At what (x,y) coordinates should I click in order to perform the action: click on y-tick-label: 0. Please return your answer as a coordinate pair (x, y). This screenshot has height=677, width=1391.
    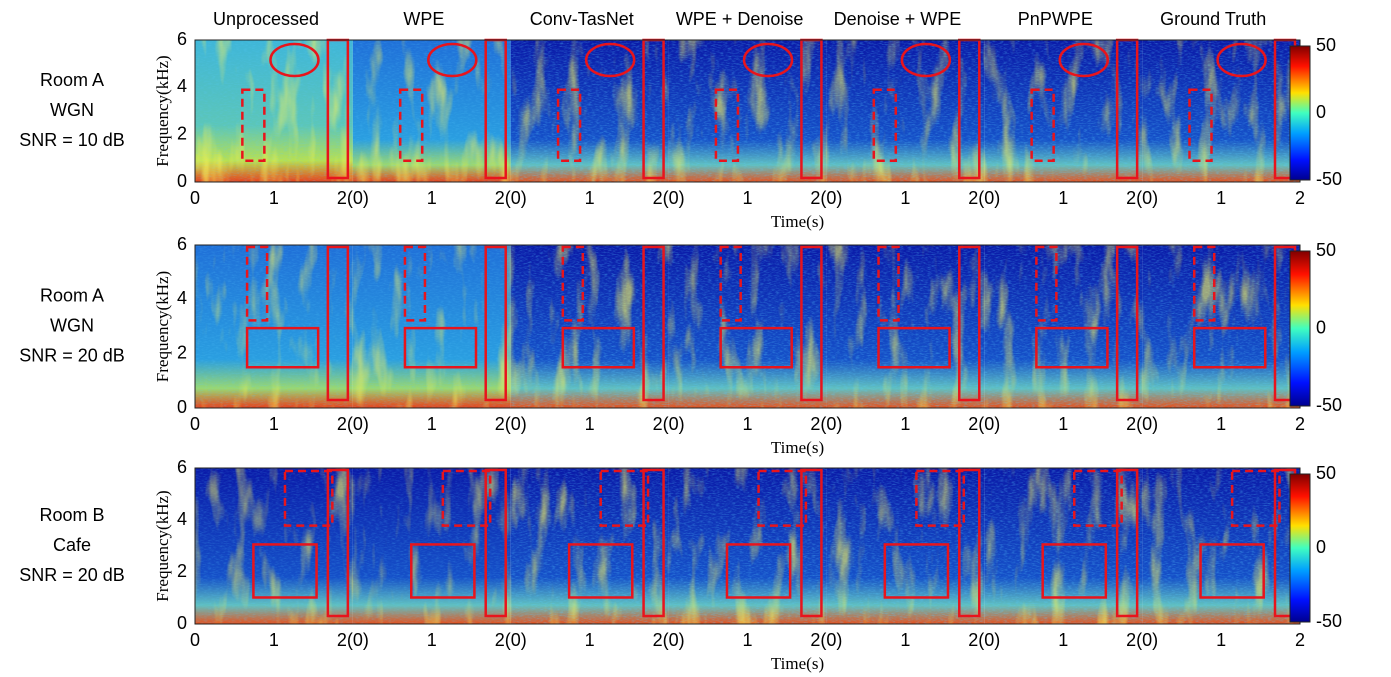
    Looking at the image, I should click on (182, 407).